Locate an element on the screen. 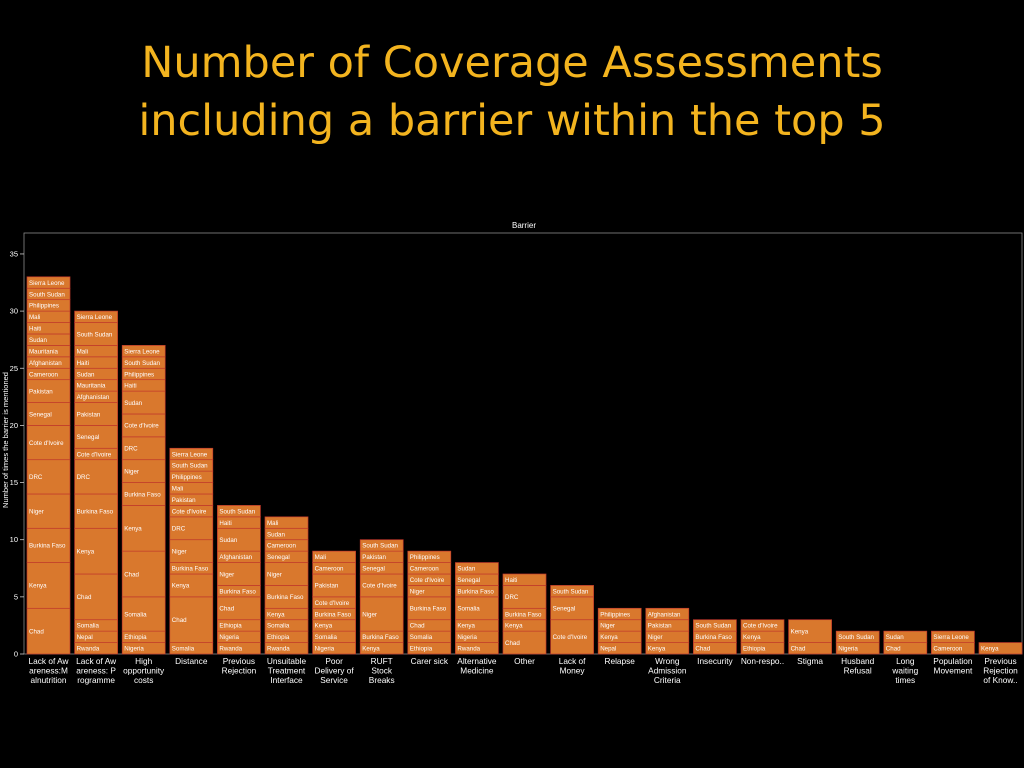 The width and height of the screenshot is (1024, 768). y-tick-label: 35 is located at coordinates (14, 253).